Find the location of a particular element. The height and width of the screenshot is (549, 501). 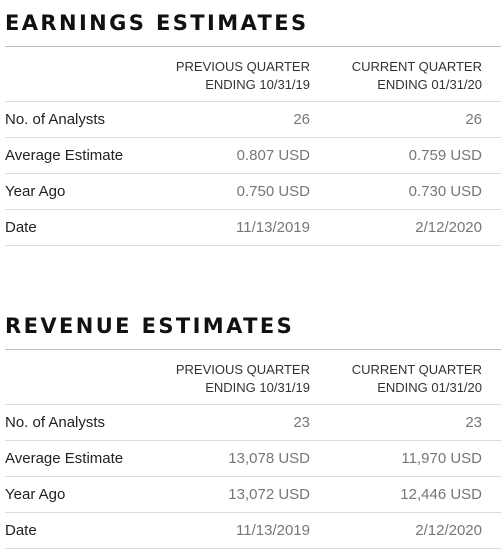

earnings-estimates-title: EARNINGS ESTIMATES is located at coordinates (157, 23).